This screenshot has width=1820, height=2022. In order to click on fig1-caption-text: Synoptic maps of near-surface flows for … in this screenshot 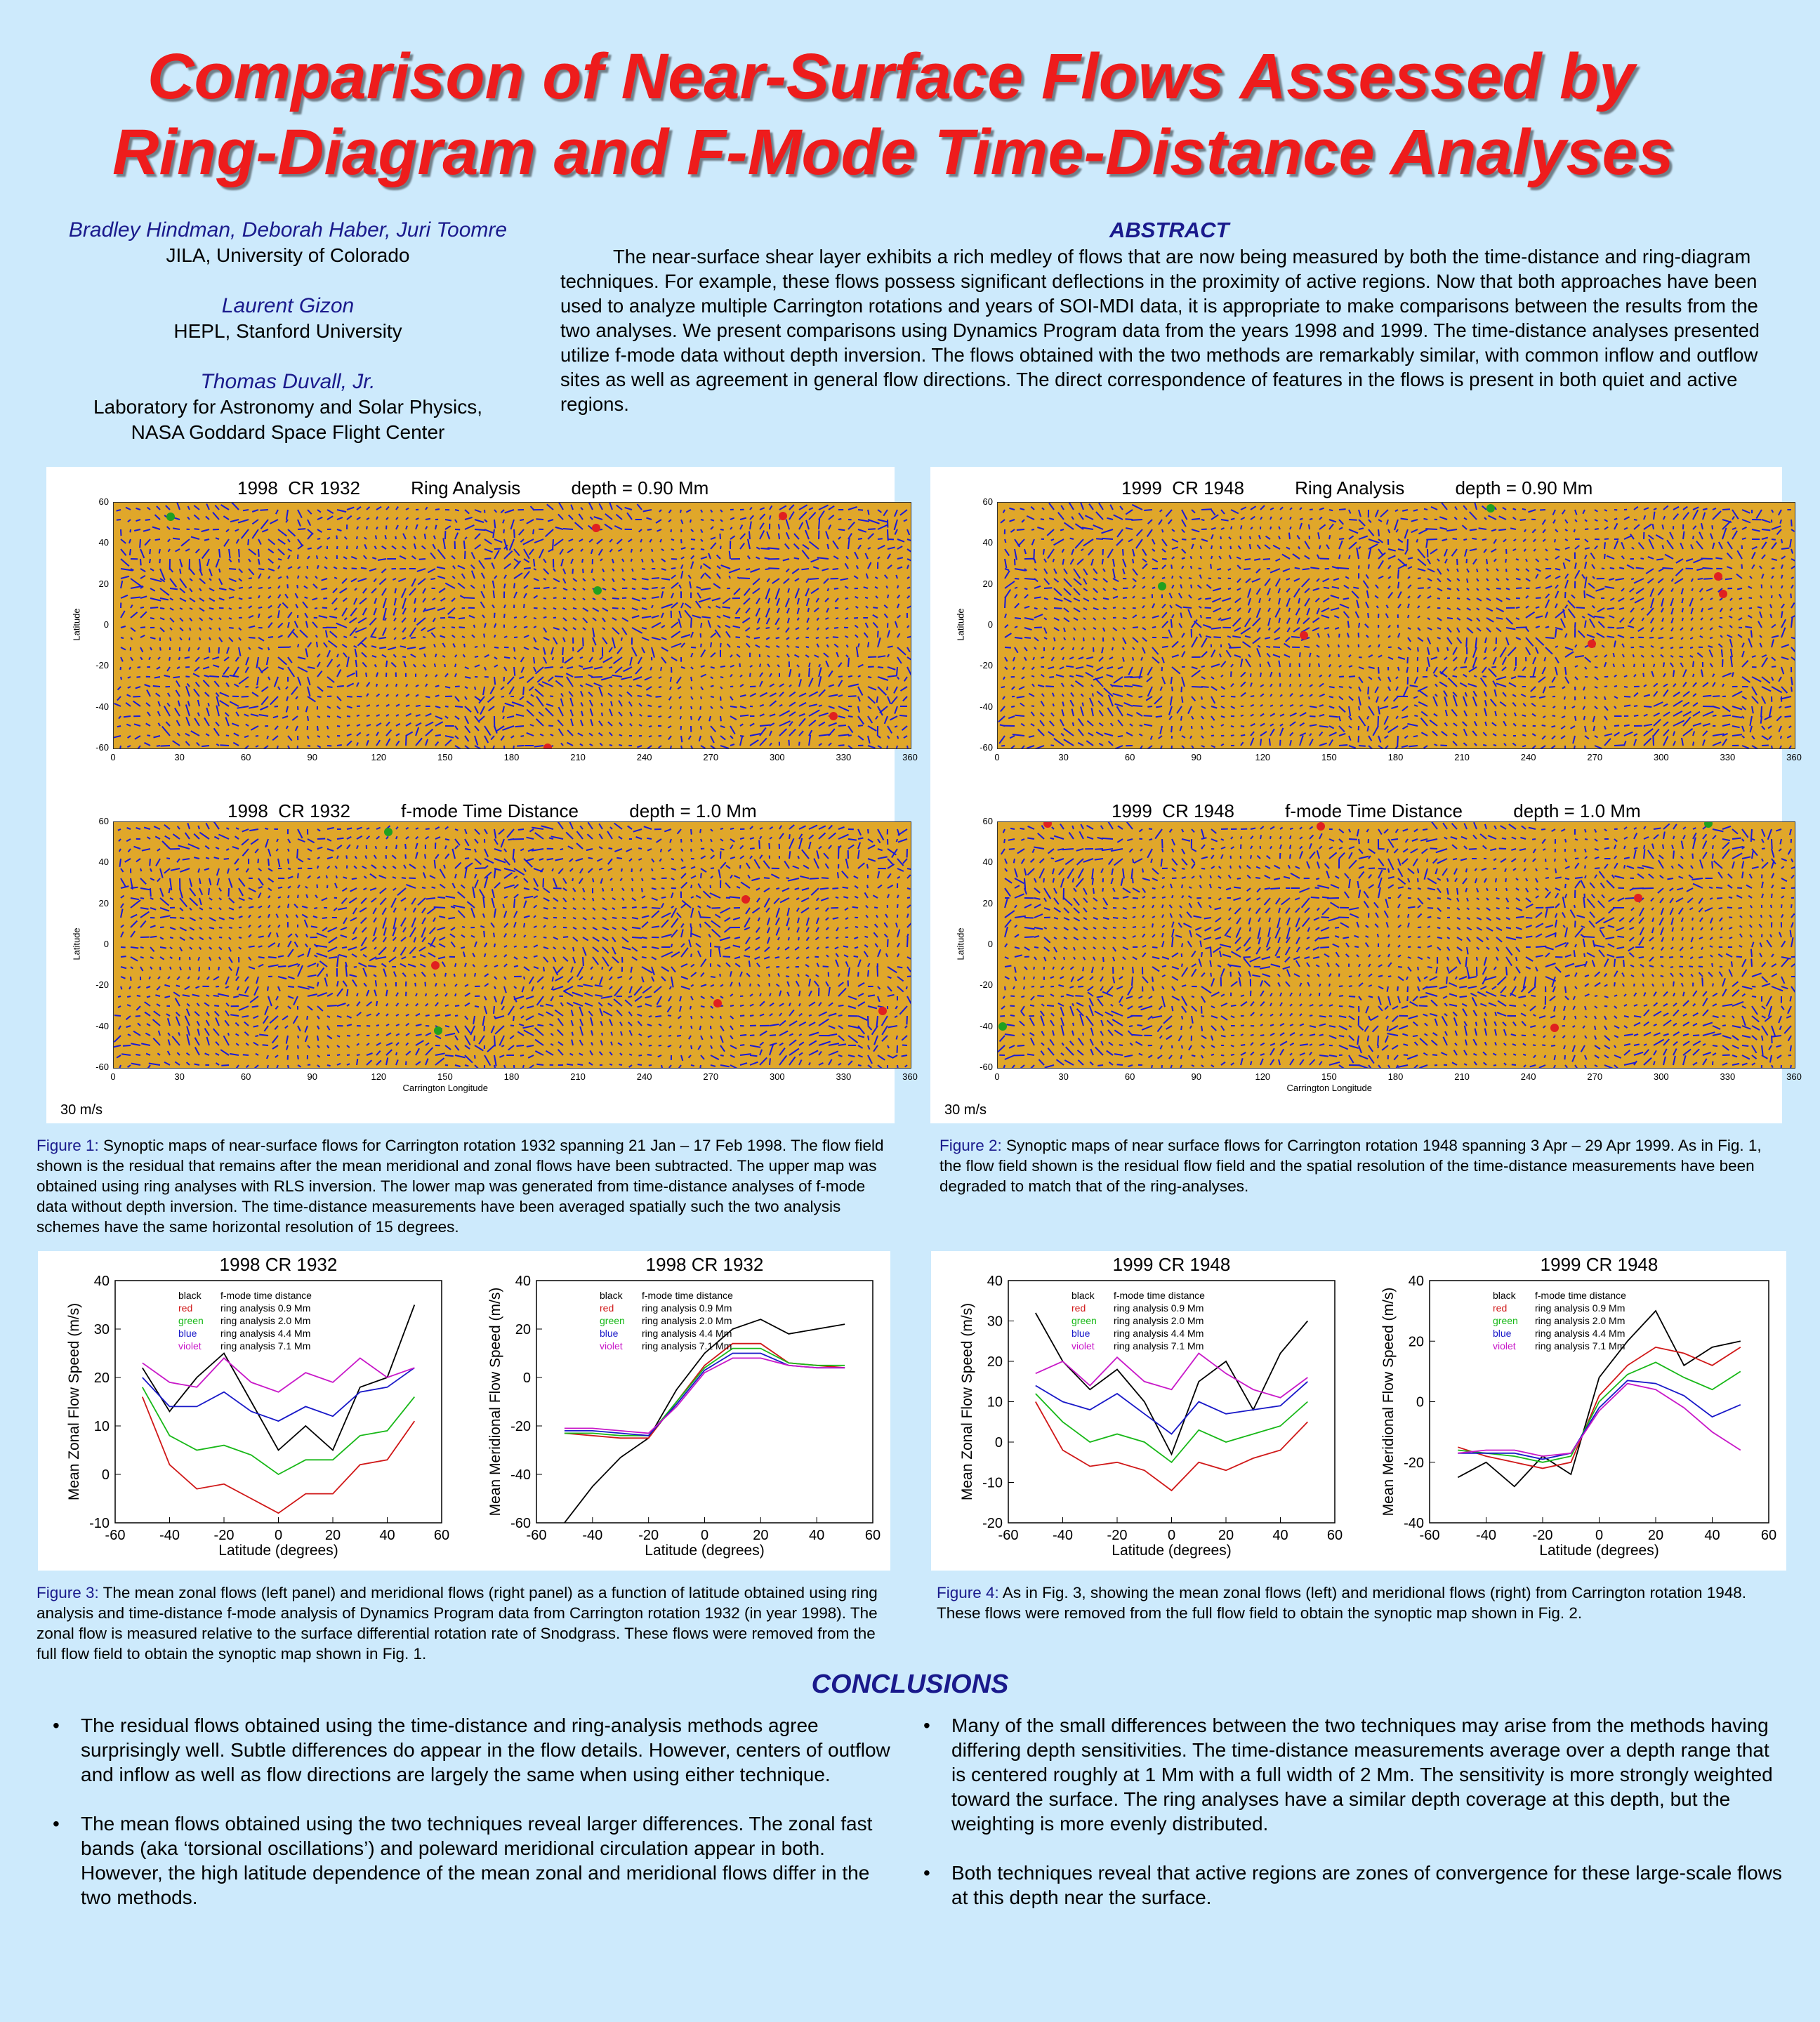, I will do `click(461, 1186)`.